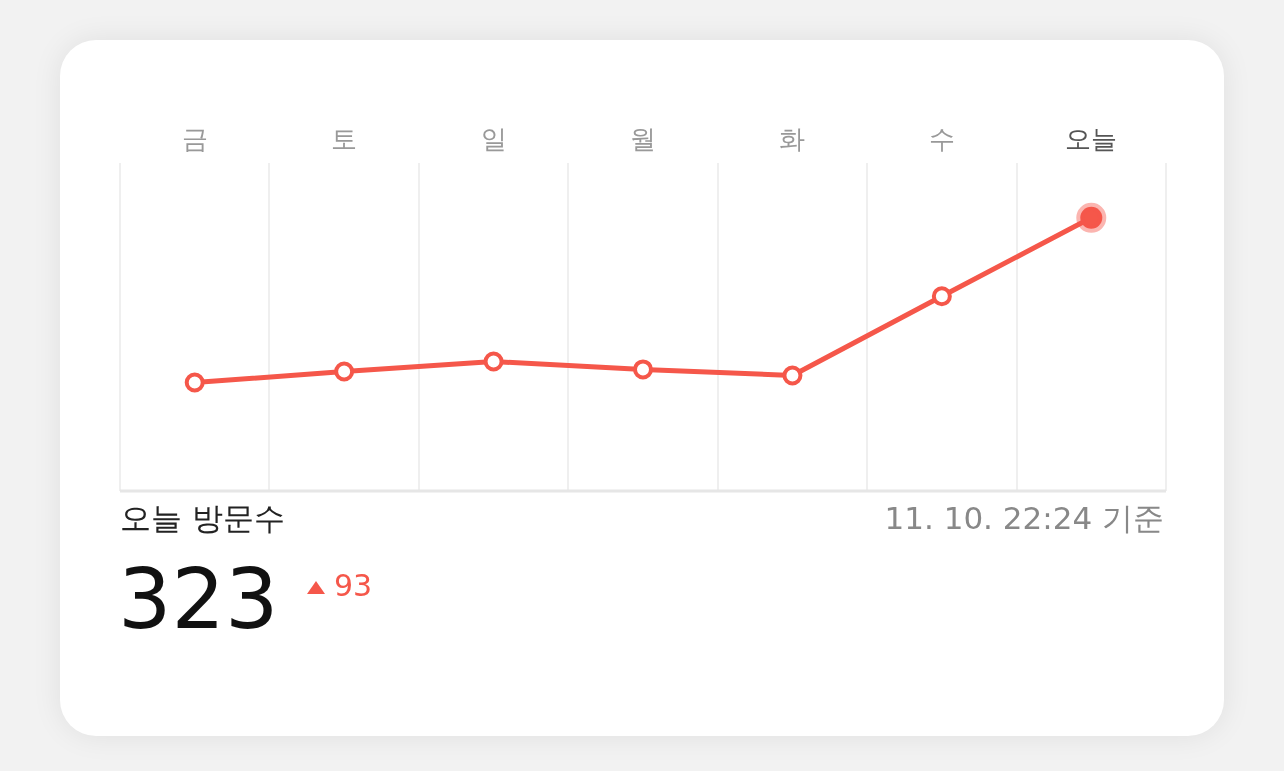 This screenshot has height=771, width=1284. I want to click on x-tick-label: 오늘, so click(1091, 139).